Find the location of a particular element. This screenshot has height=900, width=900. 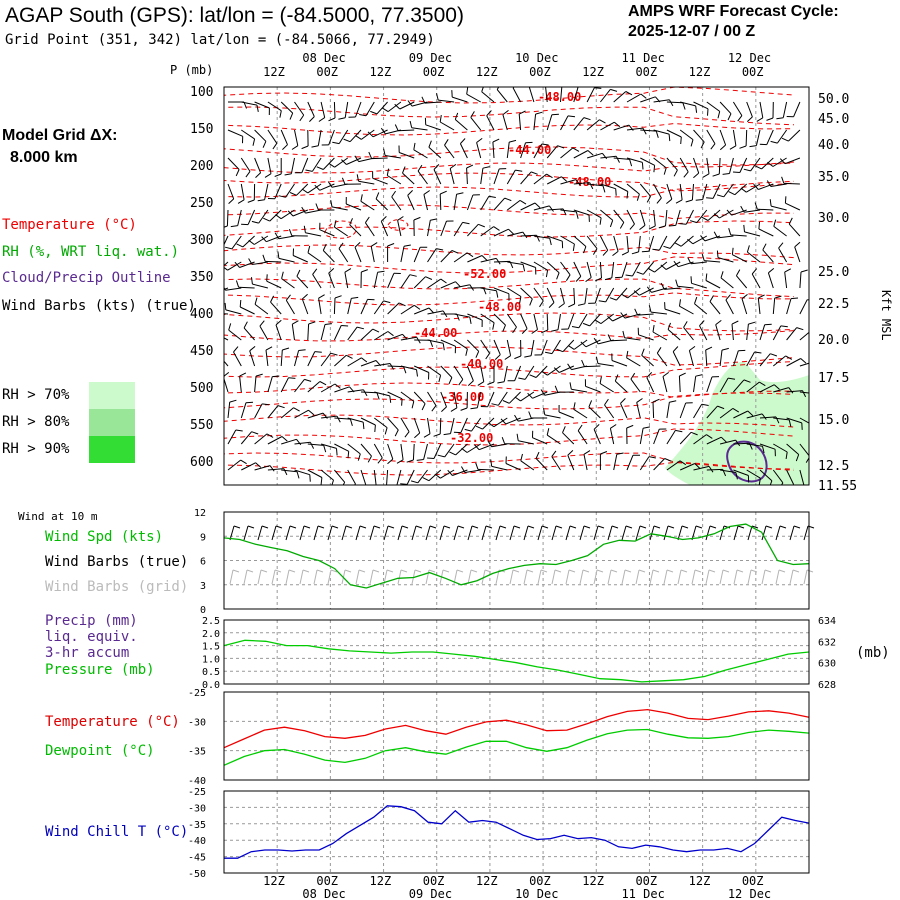

legend-rh70-label: RH > 70% is located at coordinates (36, 395).